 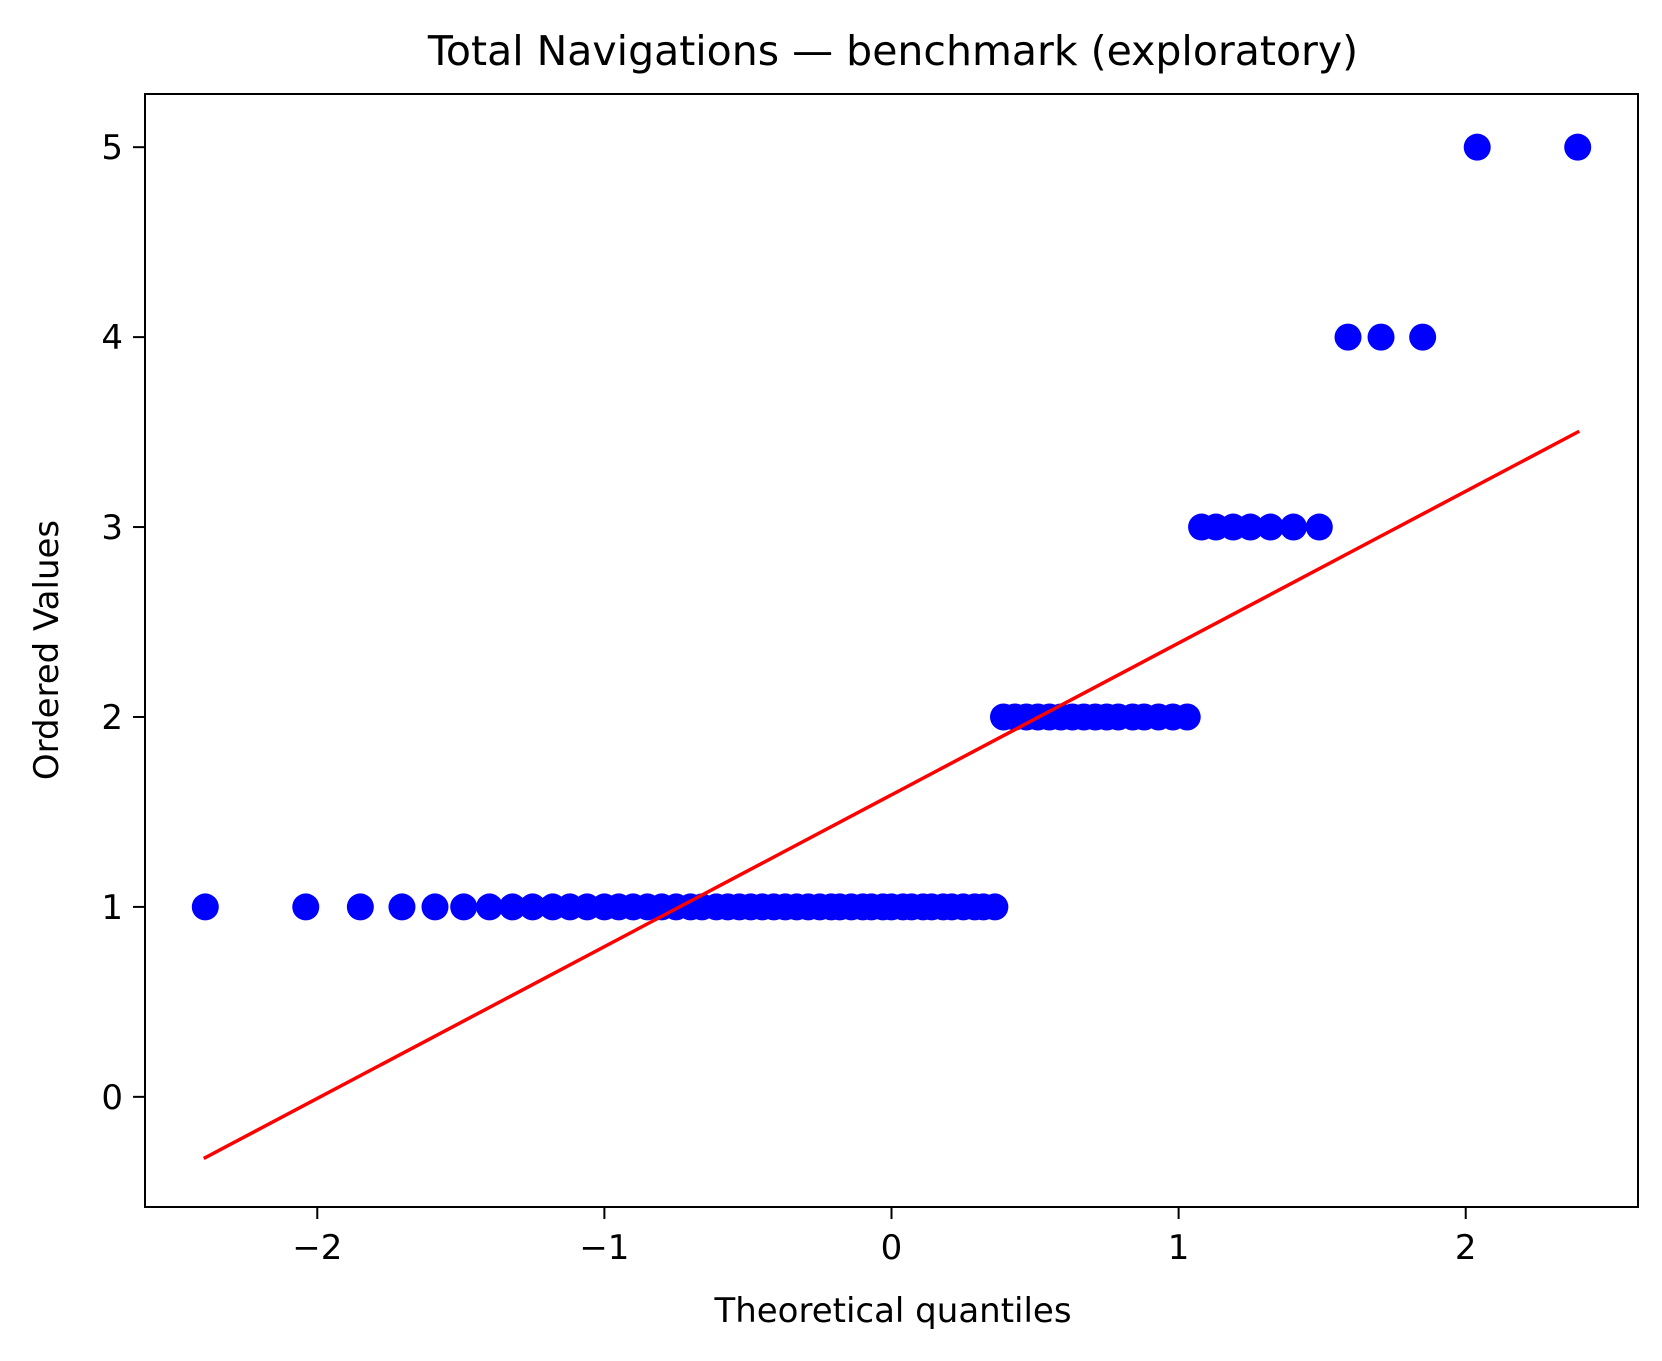 What do you see at coordinates (112, 908) in the screenshot?
I see `y-tick-label: 1` at bounding box center [112, 908].